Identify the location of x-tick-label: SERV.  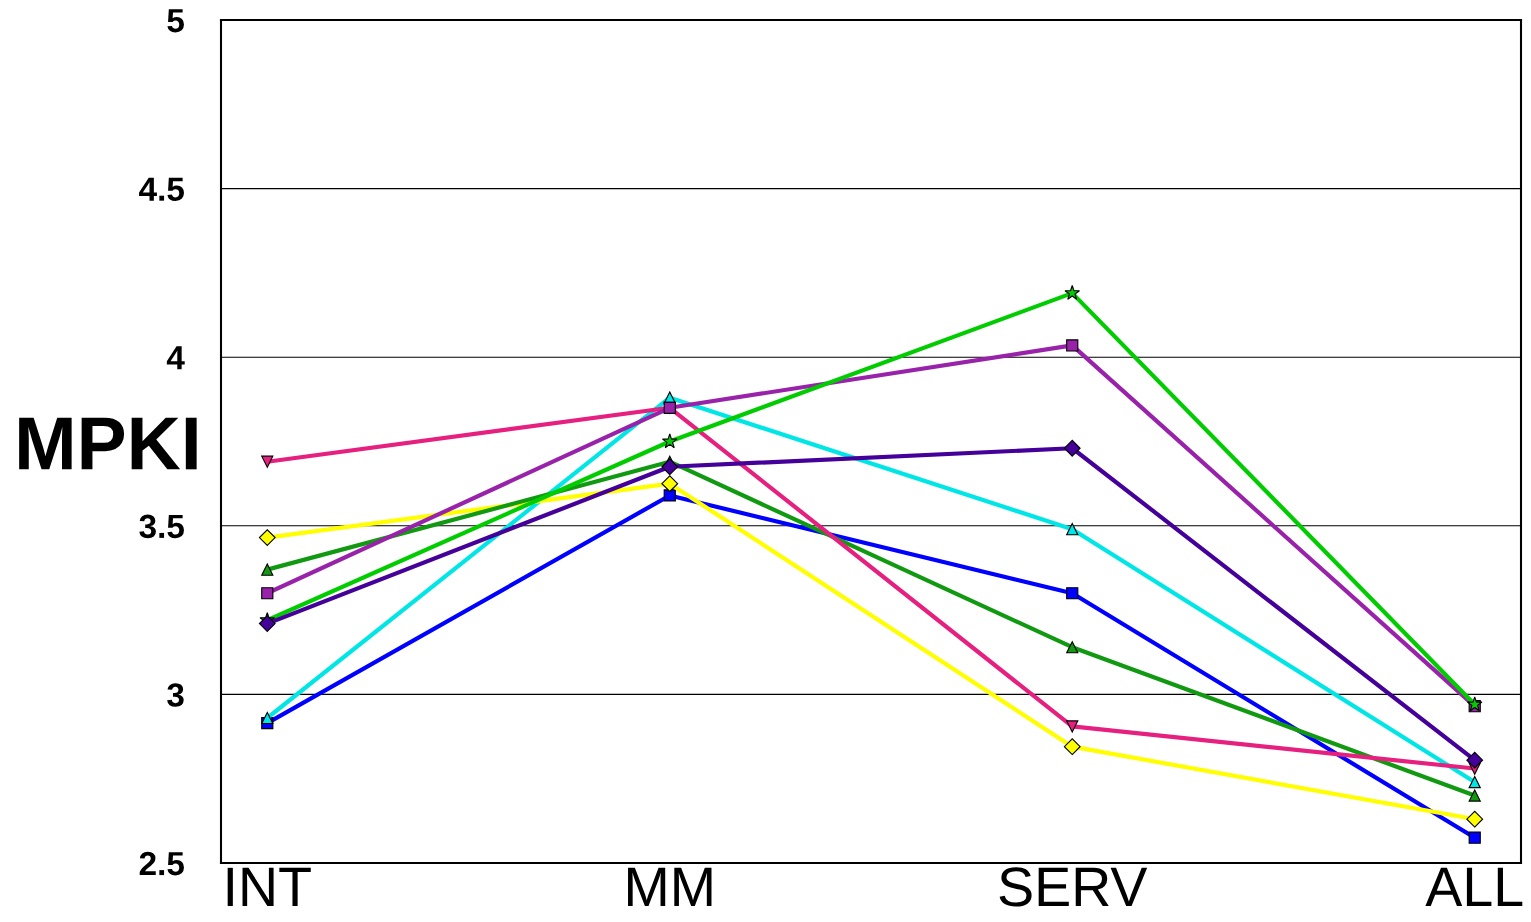
(1073, 887).